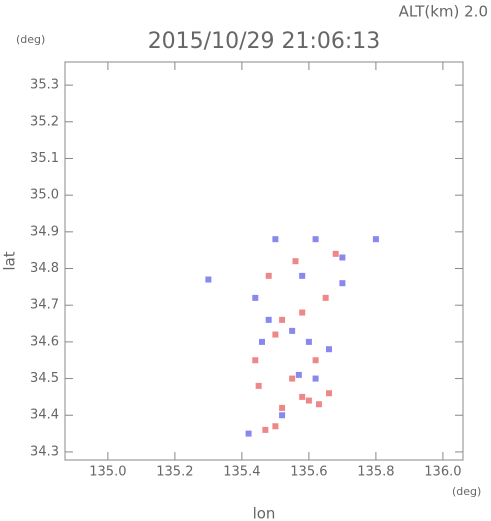 This screenshot has width=491, height=521. I want to click on y-tick-label: 34.3, so click(44, 451).